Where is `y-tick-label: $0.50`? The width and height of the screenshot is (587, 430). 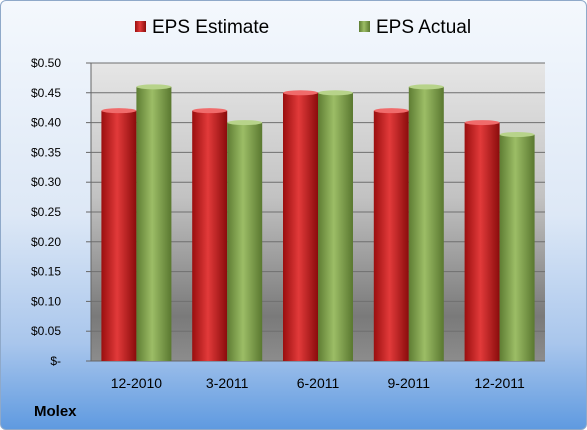 y-tick-label: $0.50 is located at coordinates (46, 63).